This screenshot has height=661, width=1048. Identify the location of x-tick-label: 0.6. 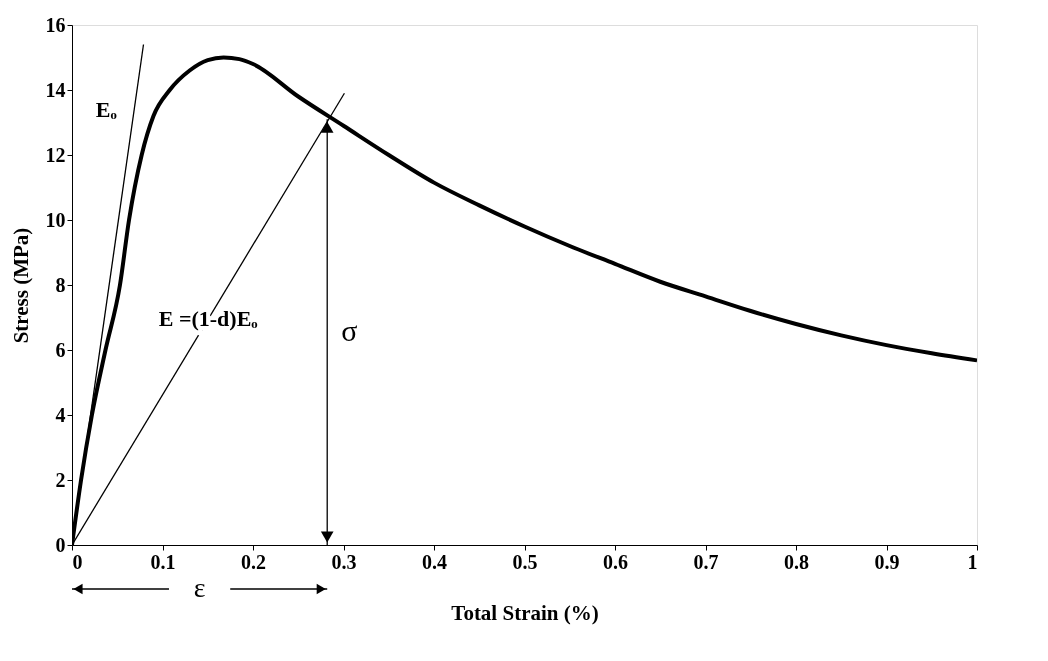
(615, 561).